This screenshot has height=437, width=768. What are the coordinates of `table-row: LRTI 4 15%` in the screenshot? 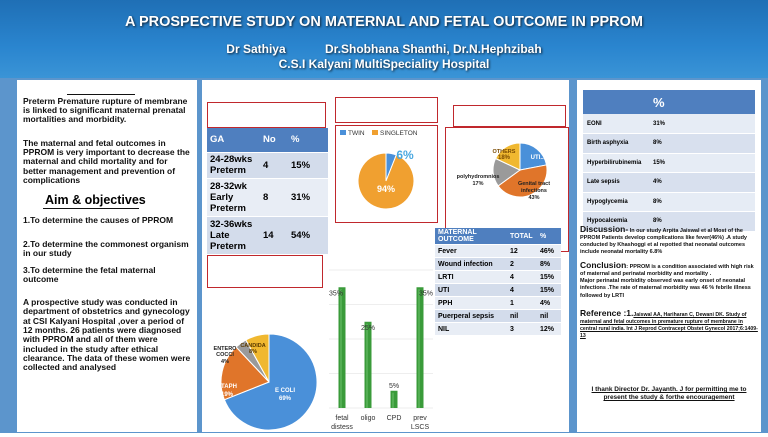 It's located at (498, 277).